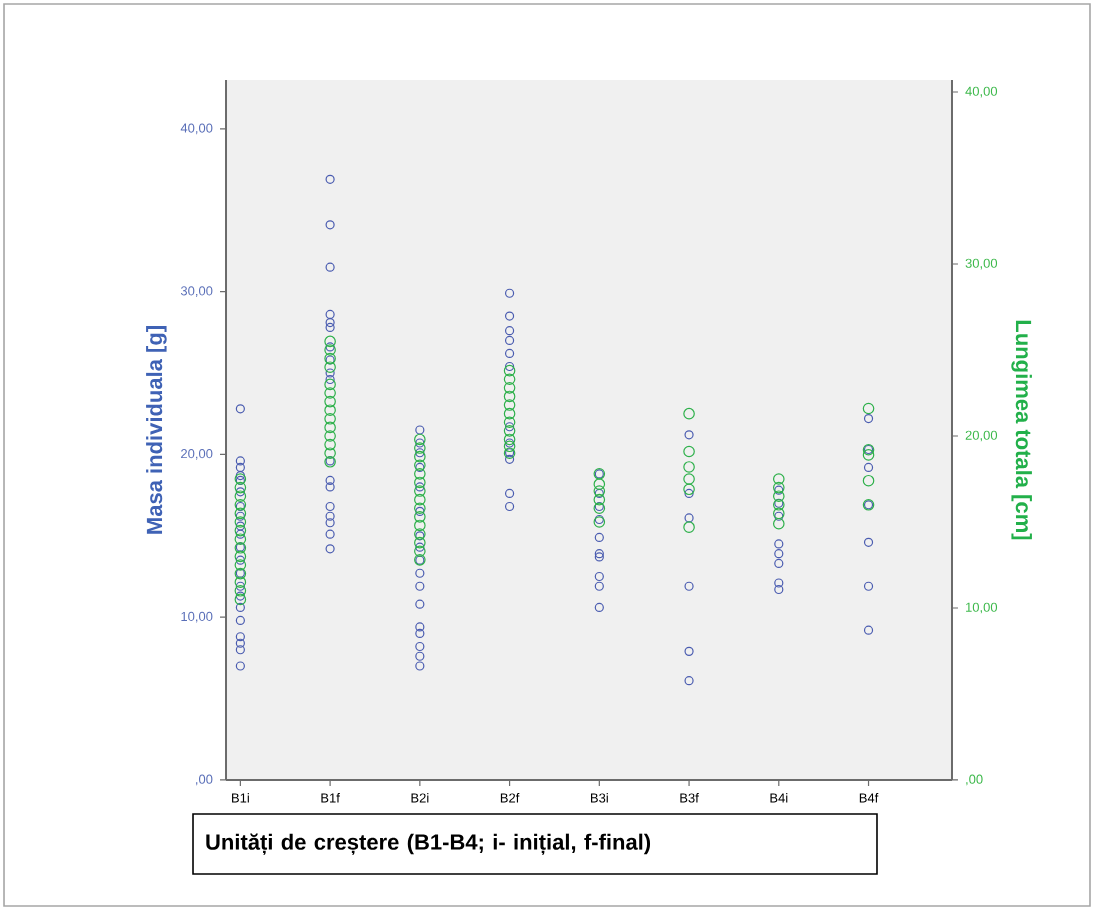 This screenshot has height=910, width=1094. Describe the element at coordinates (1021, 430) in the screenshot. I see `y2-axis-title: Lungimea totala [cm]` at that location.